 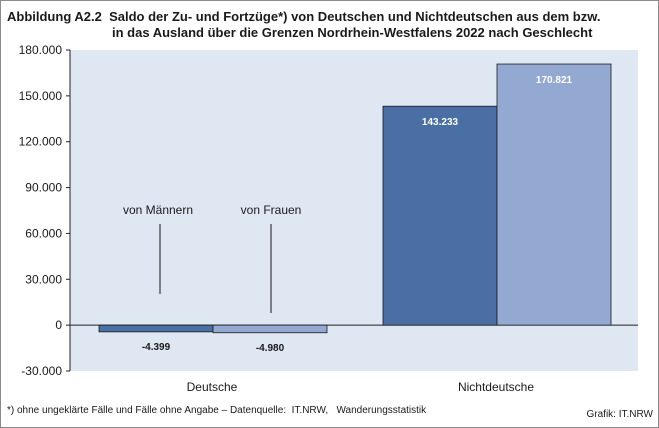 I want to click on x-category-label: Deutsche, so click(x=212, y=387).